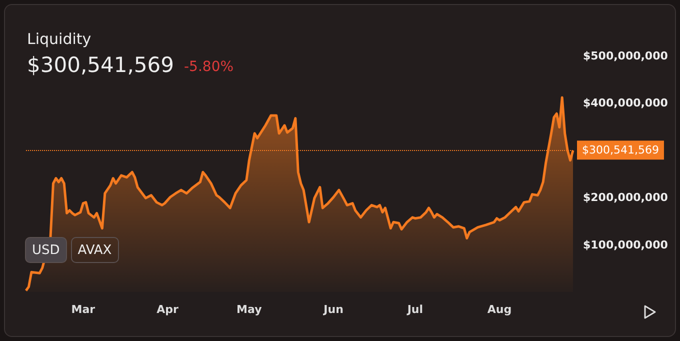 The height and width of the screenshot is (341, 680). What do you see at coordinates (415, 309) in the screenshot?
I see `x-tick-label: Jul` at bounding box center [415, 309].